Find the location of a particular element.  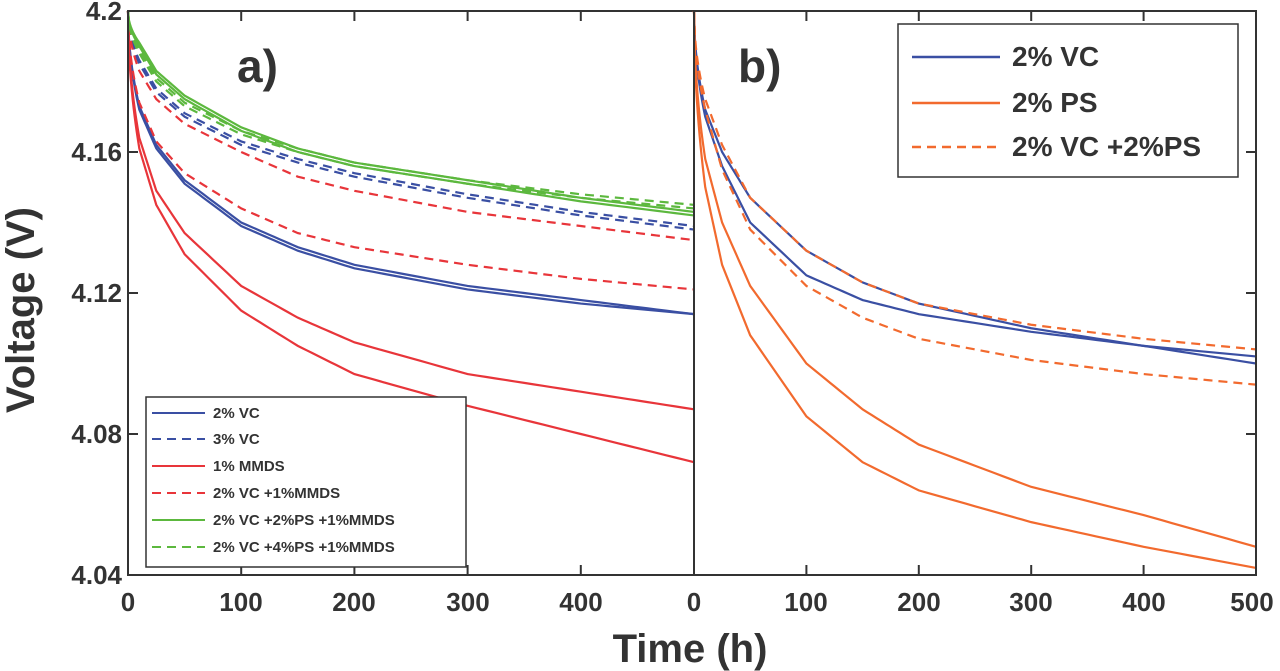

series-line-2-vc-4-ps-1-mmds is located at coordinates (410, 110).